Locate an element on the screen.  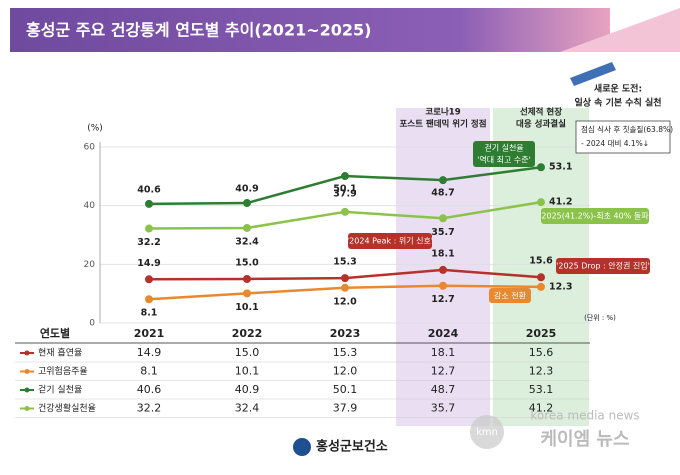
chart-title: 홍성군 주요 건강통계 연도별 추이(2021~2025) is located at coordinates (198, 30).